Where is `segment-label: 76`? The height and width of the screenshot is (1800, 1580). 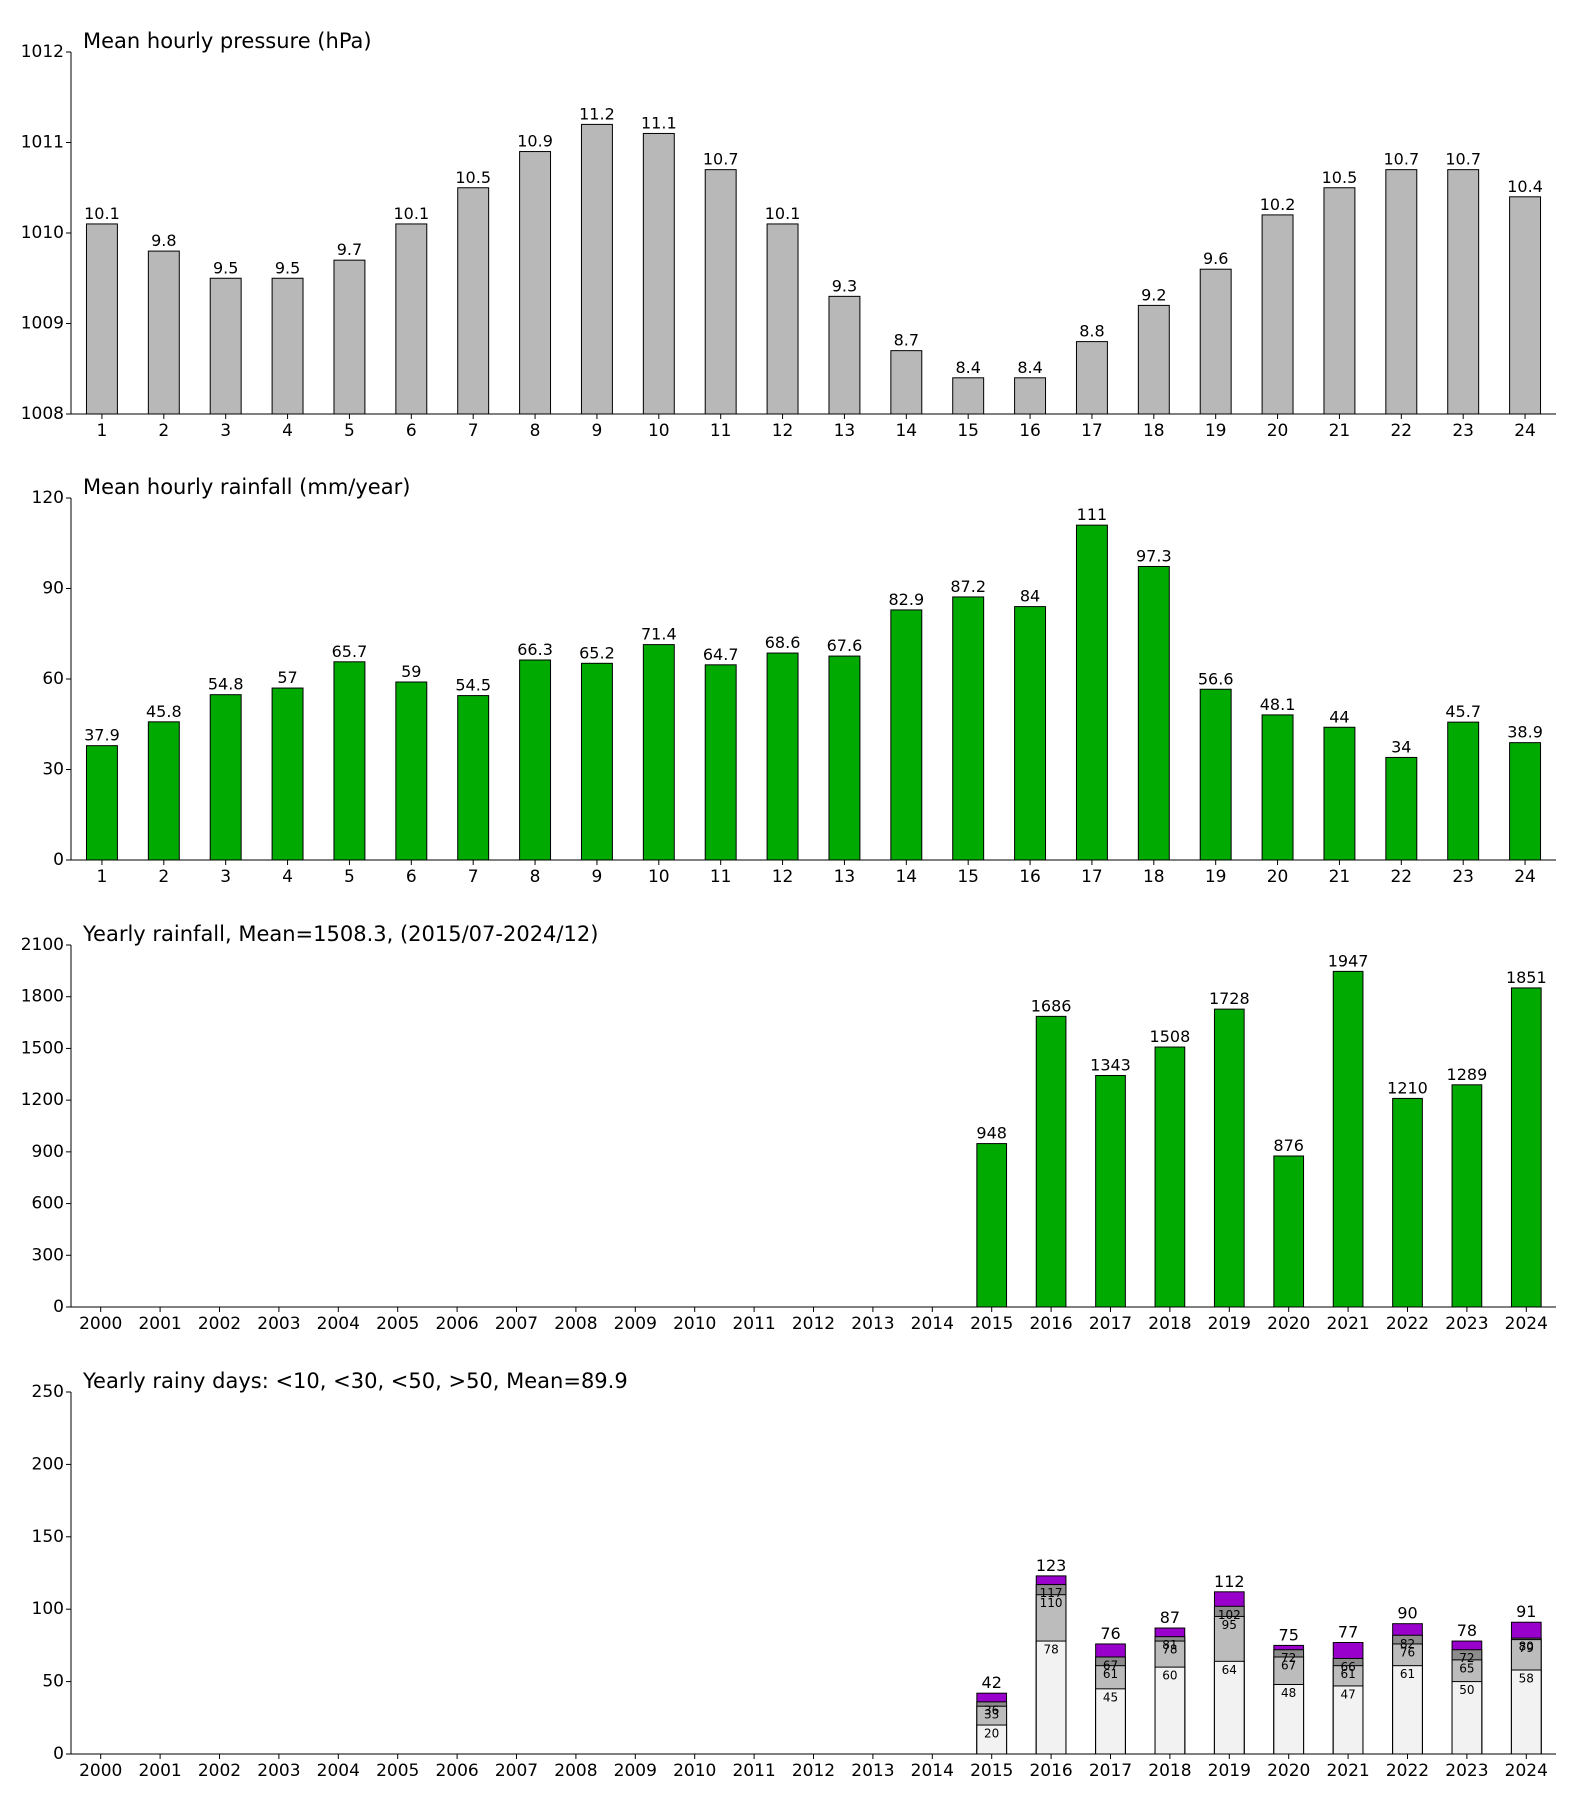 segment-label: 76 is located at coordinates (1407, 1652).